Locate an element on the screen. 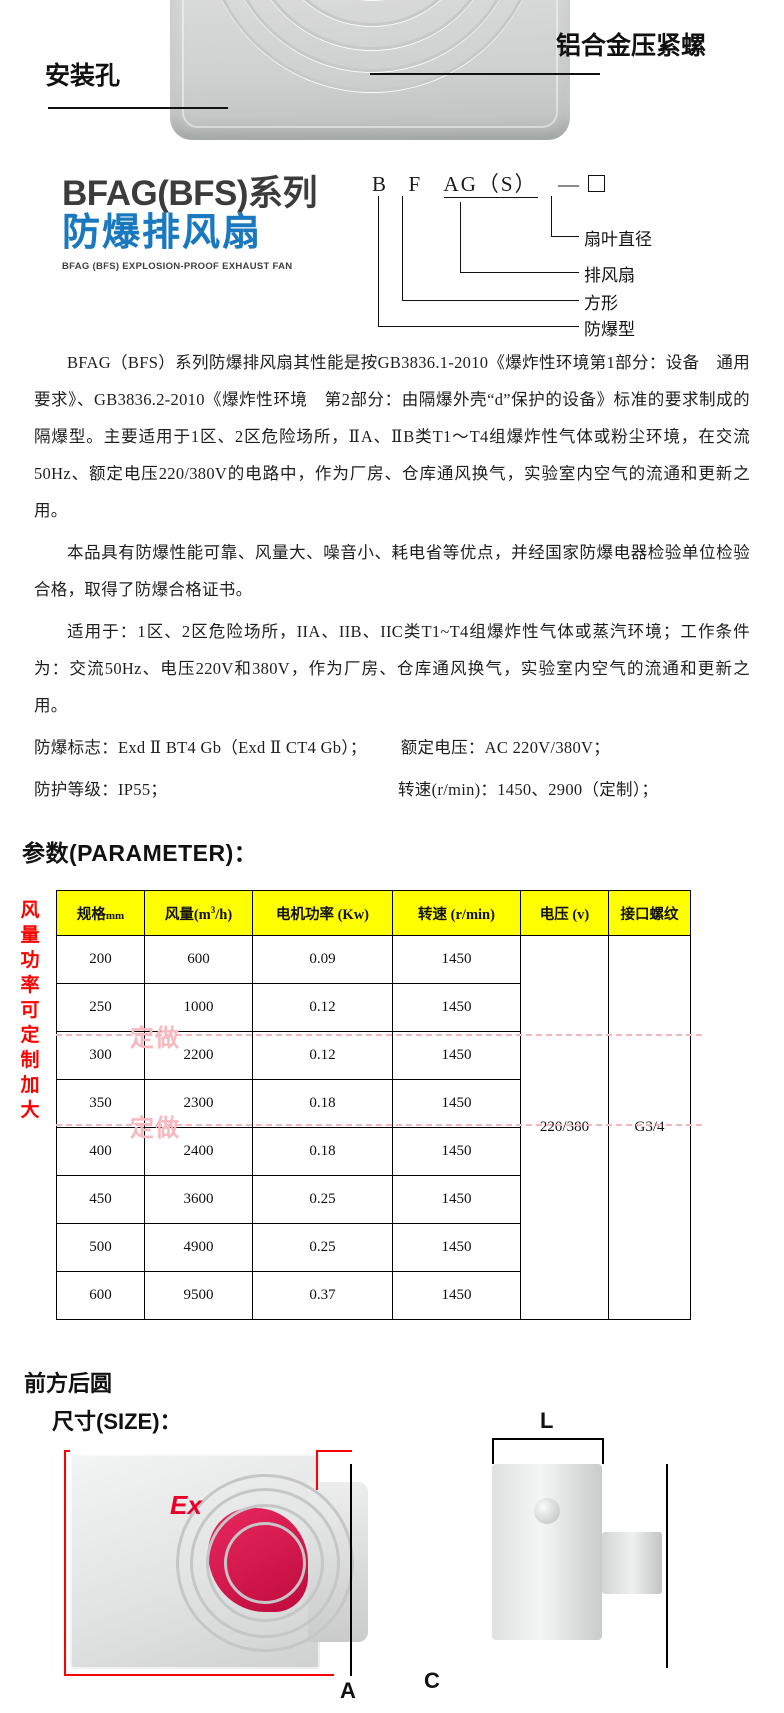 This screenshot has height=1713, width=784. spec-rated-voltage: 额定电压：AC 220V/380V； is located at coordinates (505, 747).